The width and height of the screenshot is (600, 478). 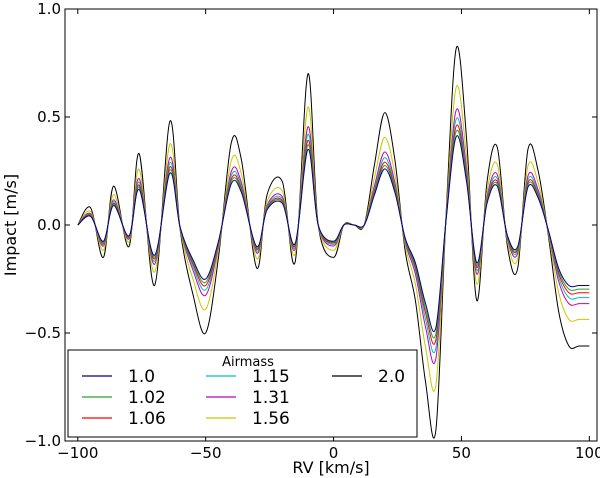 I want to click on y-tick-label: −0.5, so click(x=43, y=333).